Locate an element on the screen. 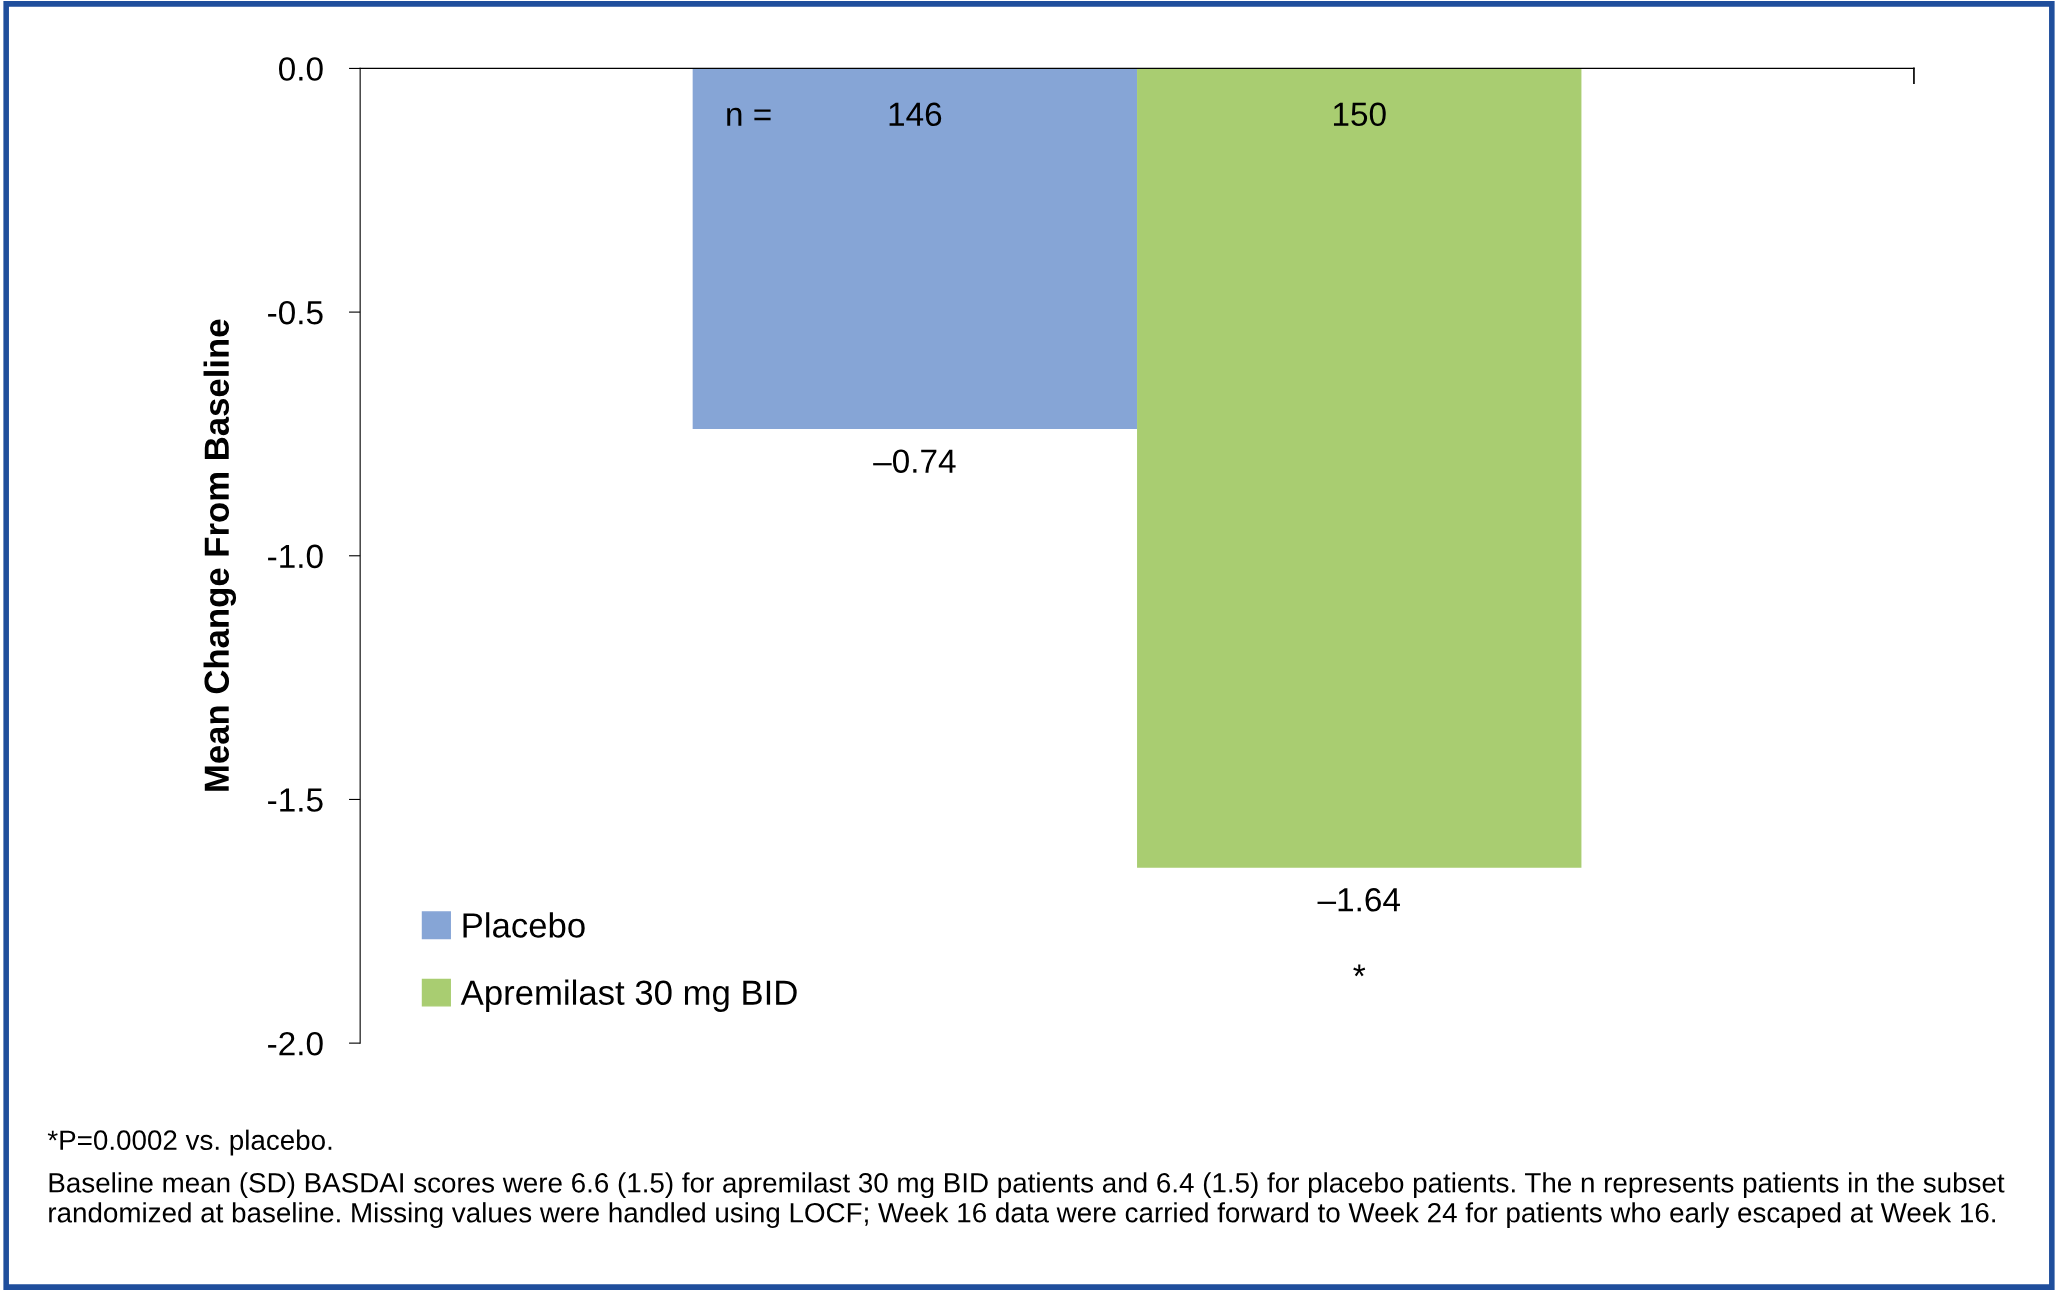 This screenshot has width=2058, height=1291. y-tick-label: -0.5 is located at coordinates (295, 312).